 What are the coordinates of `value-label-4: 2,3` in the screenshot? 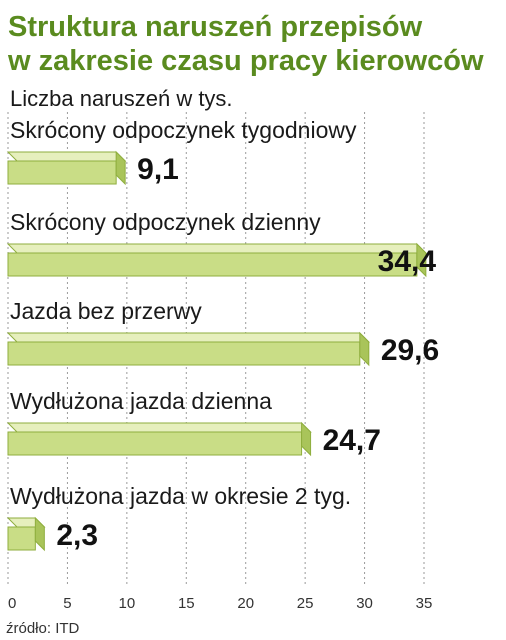 It's located at (77, 535).